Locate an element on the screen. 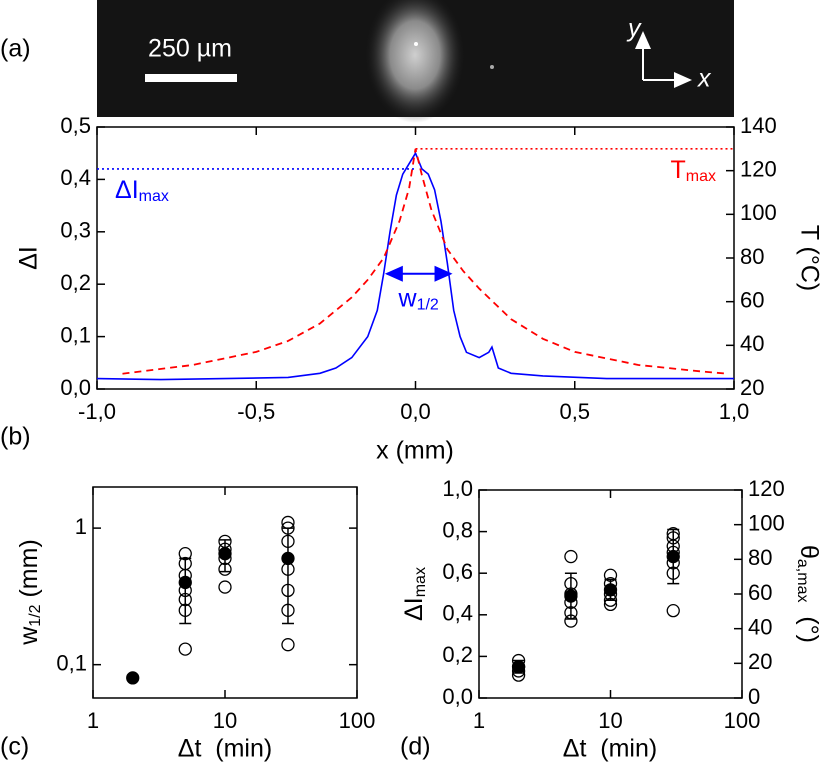  label: Tmax is located at coordinates (693, 170).